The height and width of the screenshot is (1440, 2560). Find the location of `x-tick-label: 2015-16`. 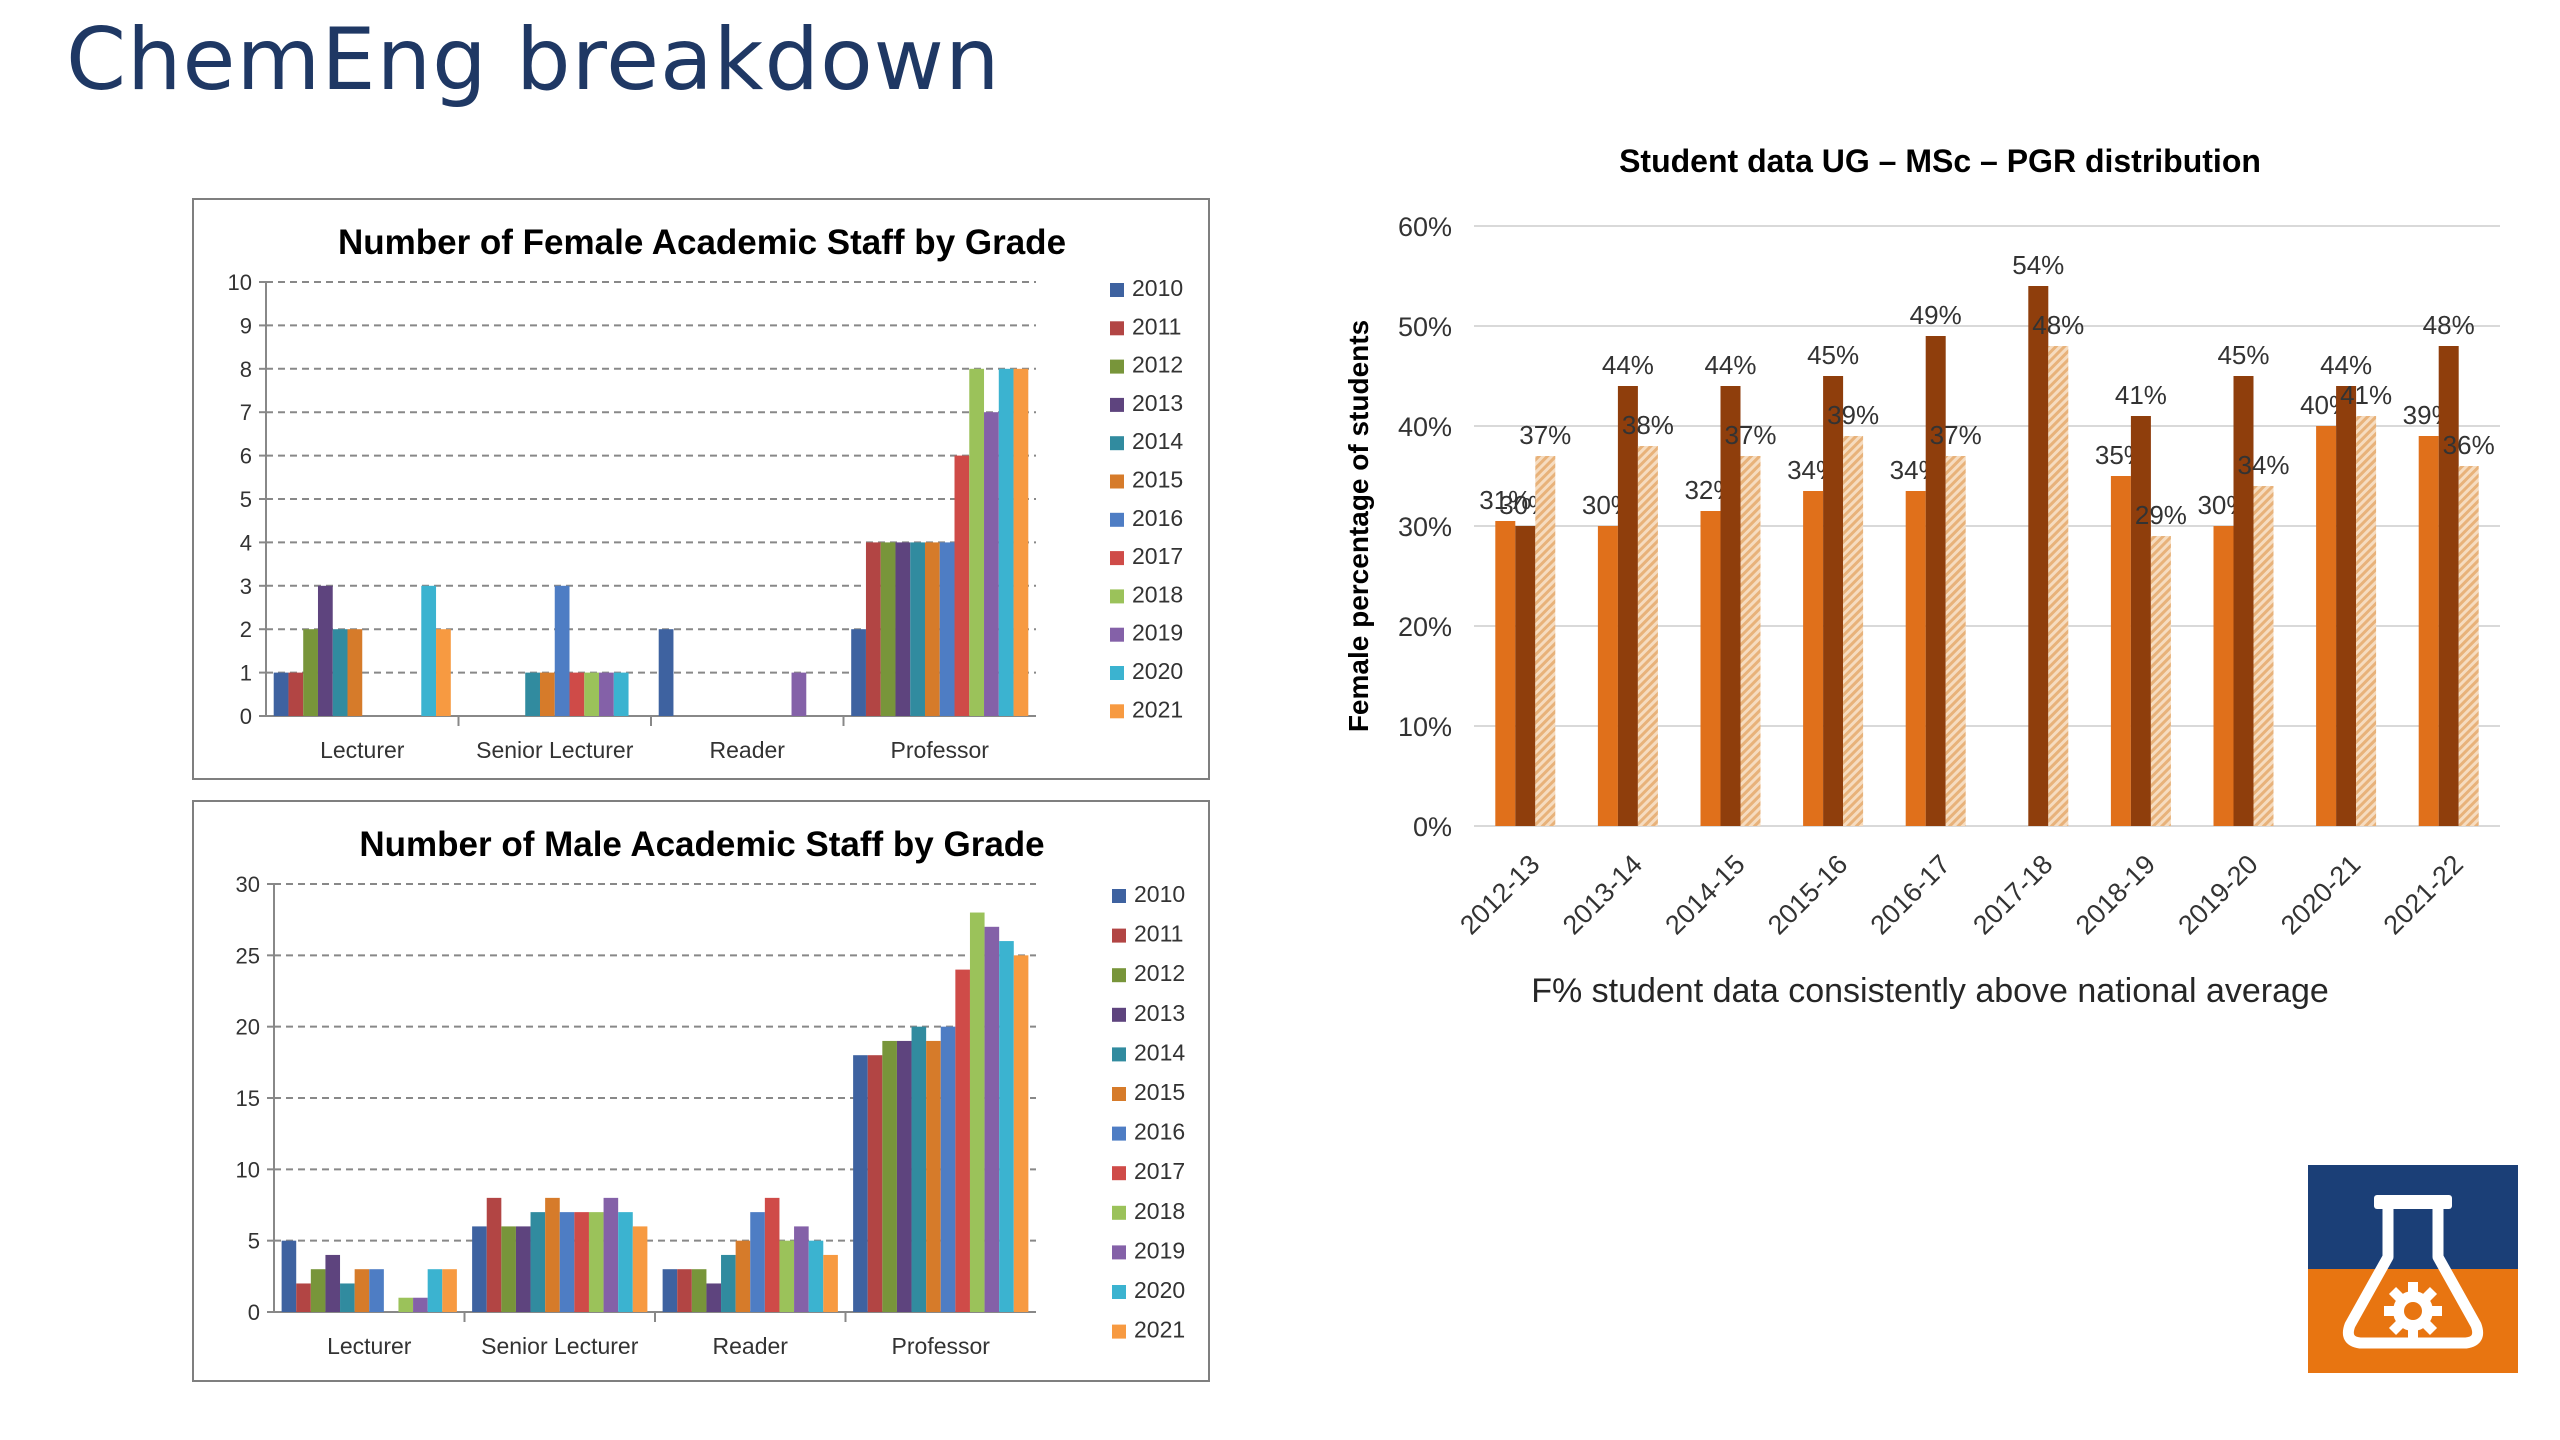

x-tick-label: 2015-16 is located at coordinates (1807, 894).